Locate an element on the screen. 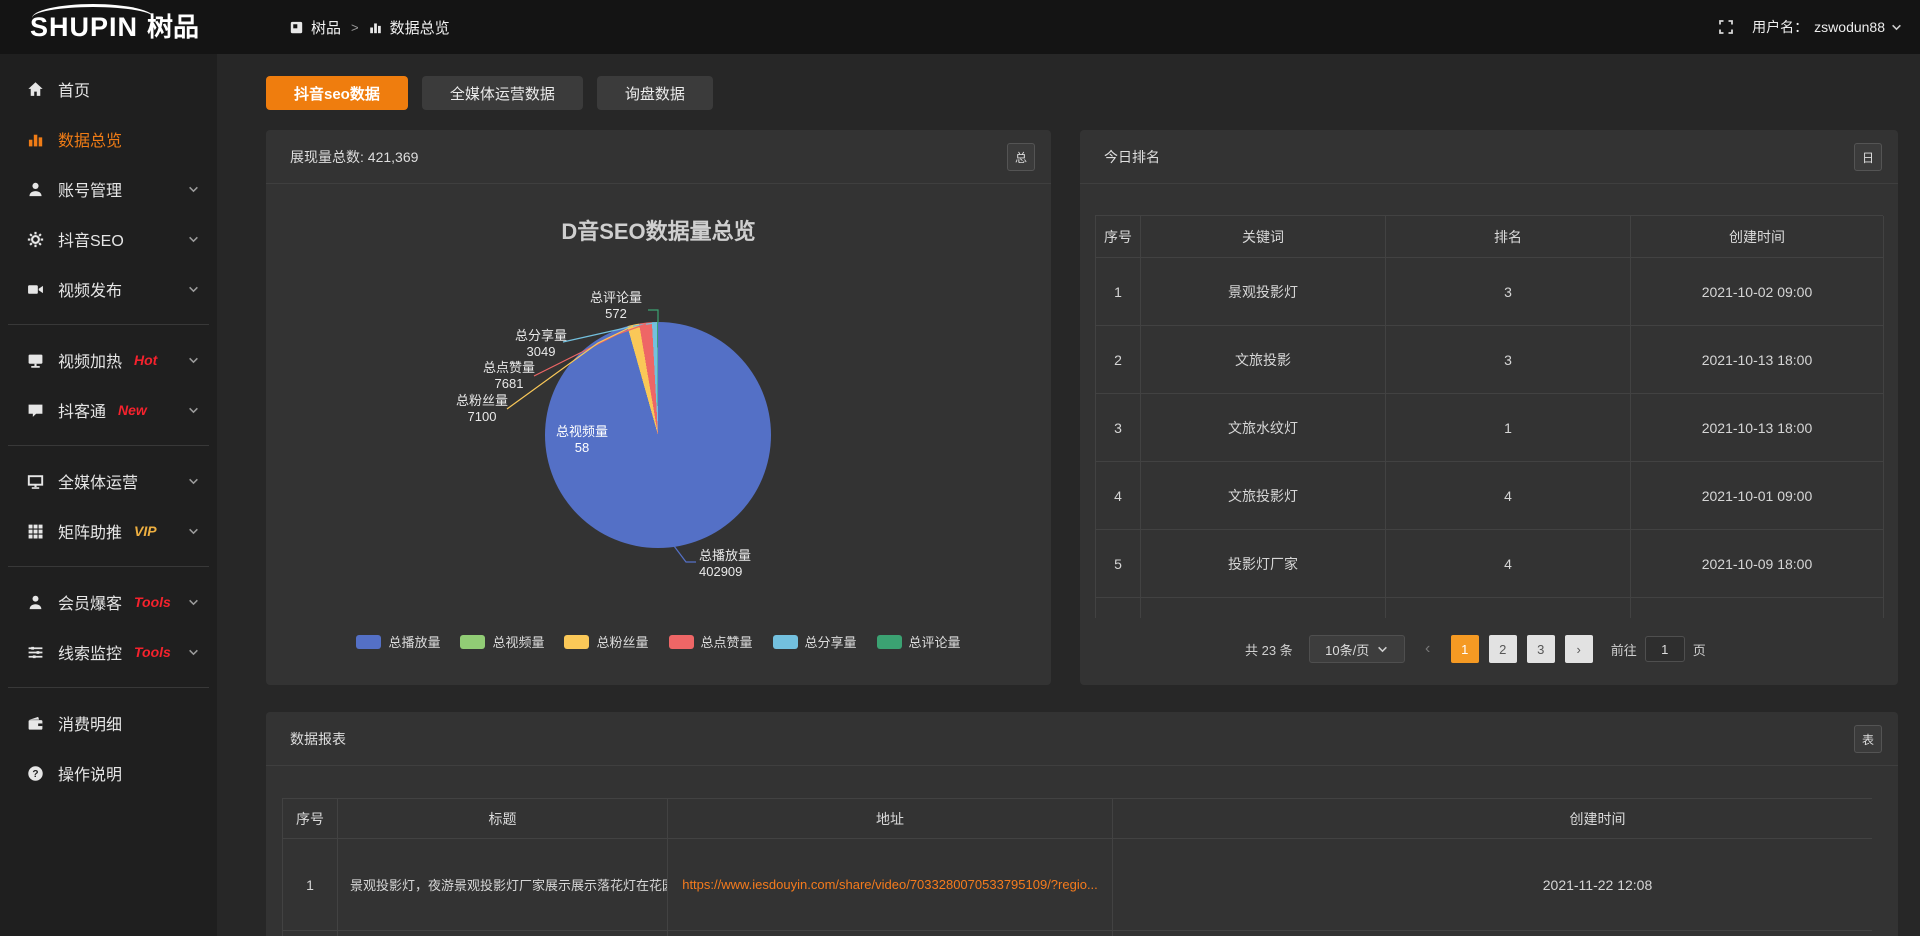 The height and width of the screenshot is (936, 1920). table-view-button: 表 is located at coordinates (1868, 739).